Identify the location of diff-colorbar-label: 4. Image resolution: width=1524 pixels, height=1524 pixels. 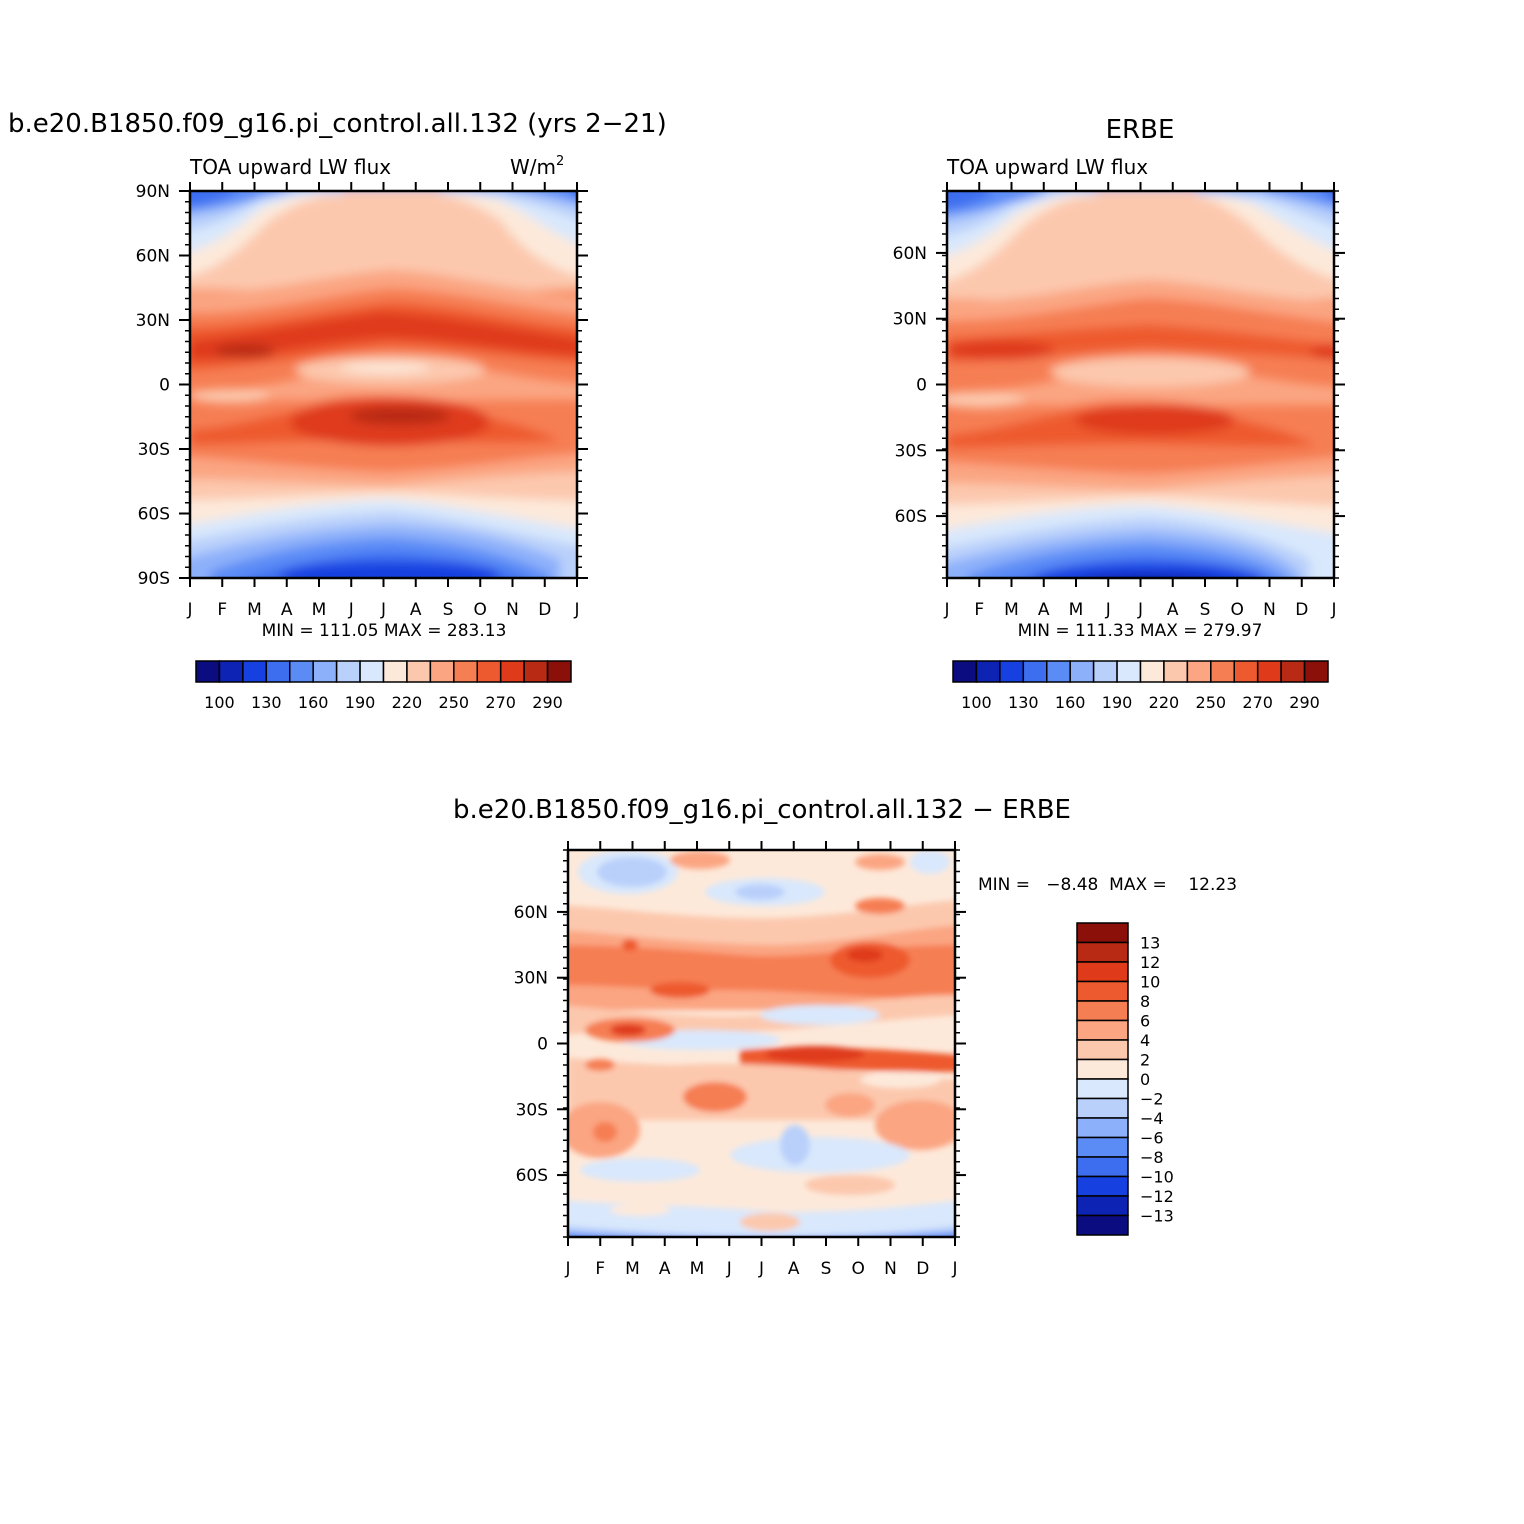
(1145, 1040).